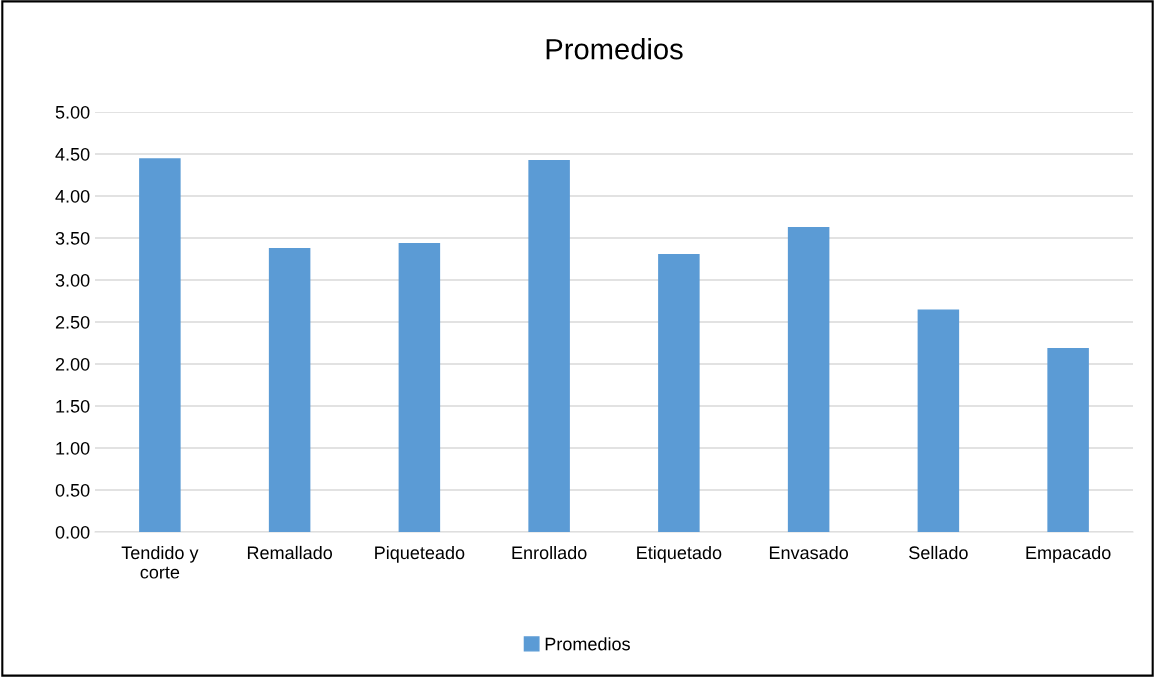 The height and width of the screenshot is (677, 1155). What do you see at coordinates (72, 280) in the screenshot?
I see `y-tick-label: 3.00` at bounding box center [72, 280].